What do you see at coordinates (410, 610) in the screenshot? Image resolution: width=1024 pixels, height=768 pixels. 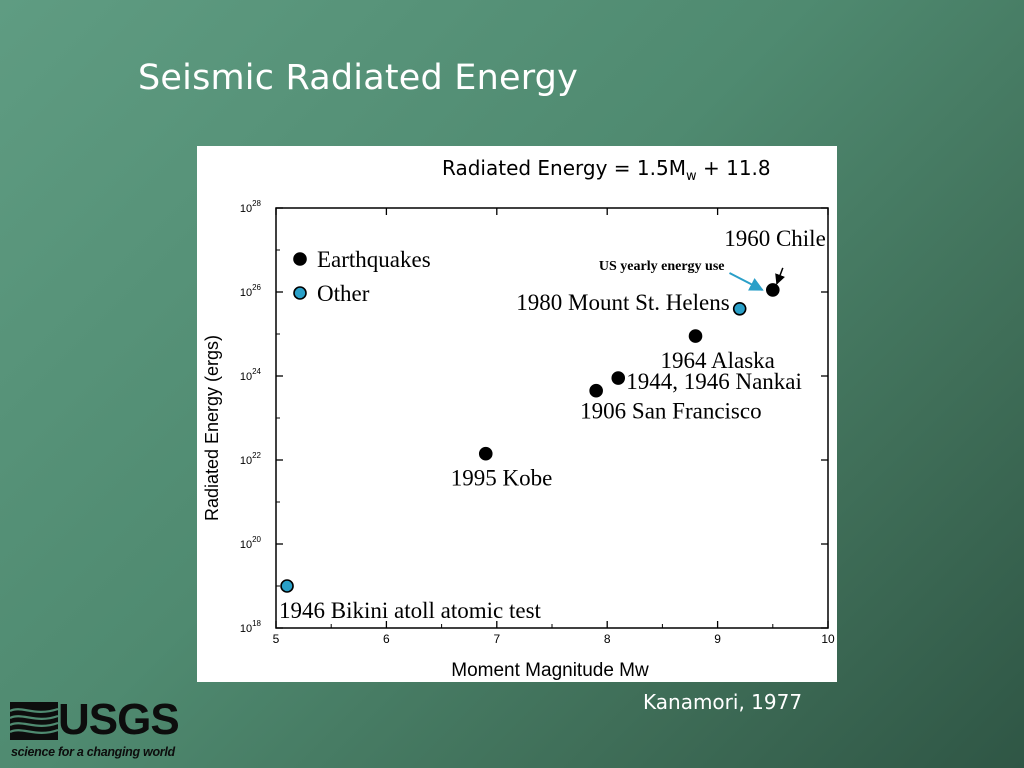 I see `point-label: 1946 Bikini atoll atomic test` at bounding box center [410, 610].